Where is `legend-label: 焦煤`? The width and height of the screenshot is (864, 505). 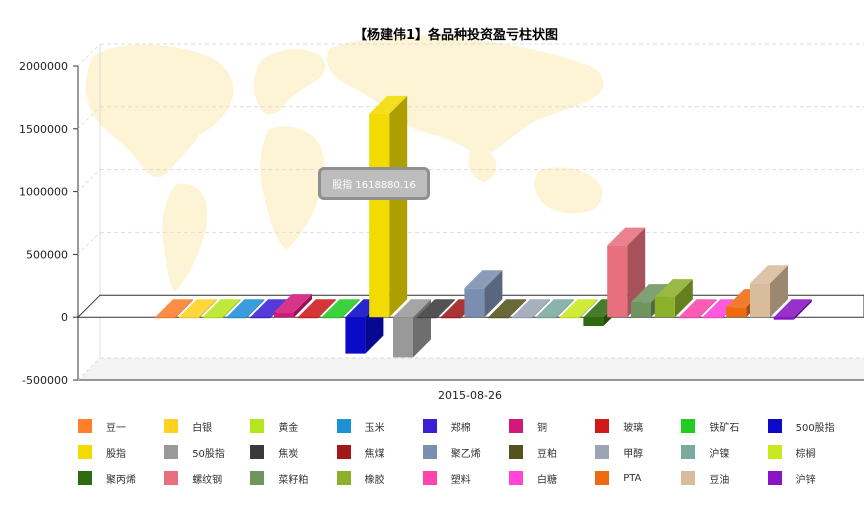
legend-label: 焦煤 is located at coordinates (374, 454).